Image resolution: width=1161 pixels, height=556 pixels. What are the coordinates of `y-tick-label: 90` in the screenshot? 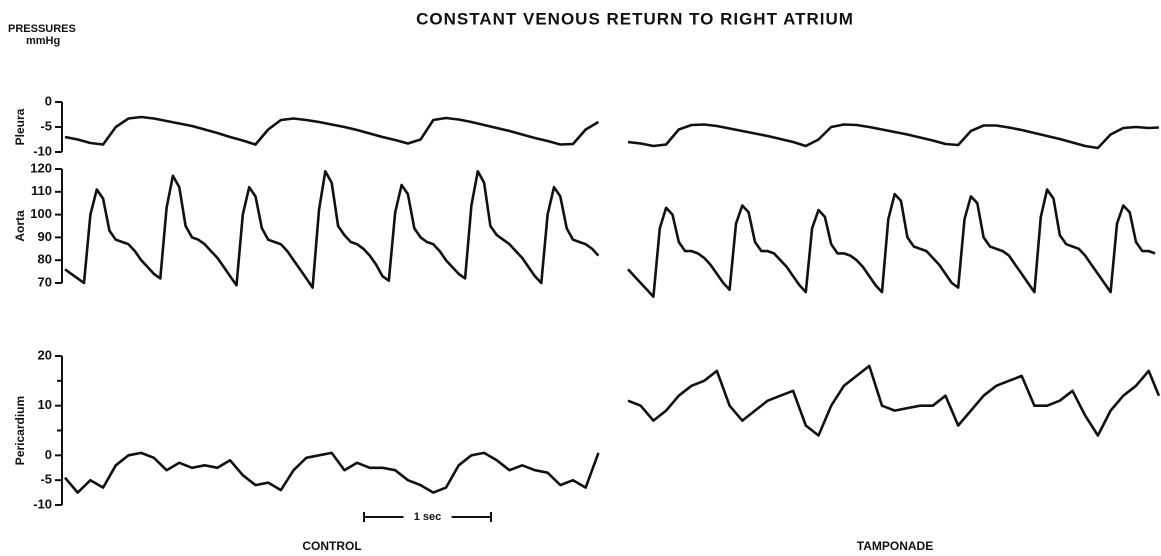 It's located at (45, 236).